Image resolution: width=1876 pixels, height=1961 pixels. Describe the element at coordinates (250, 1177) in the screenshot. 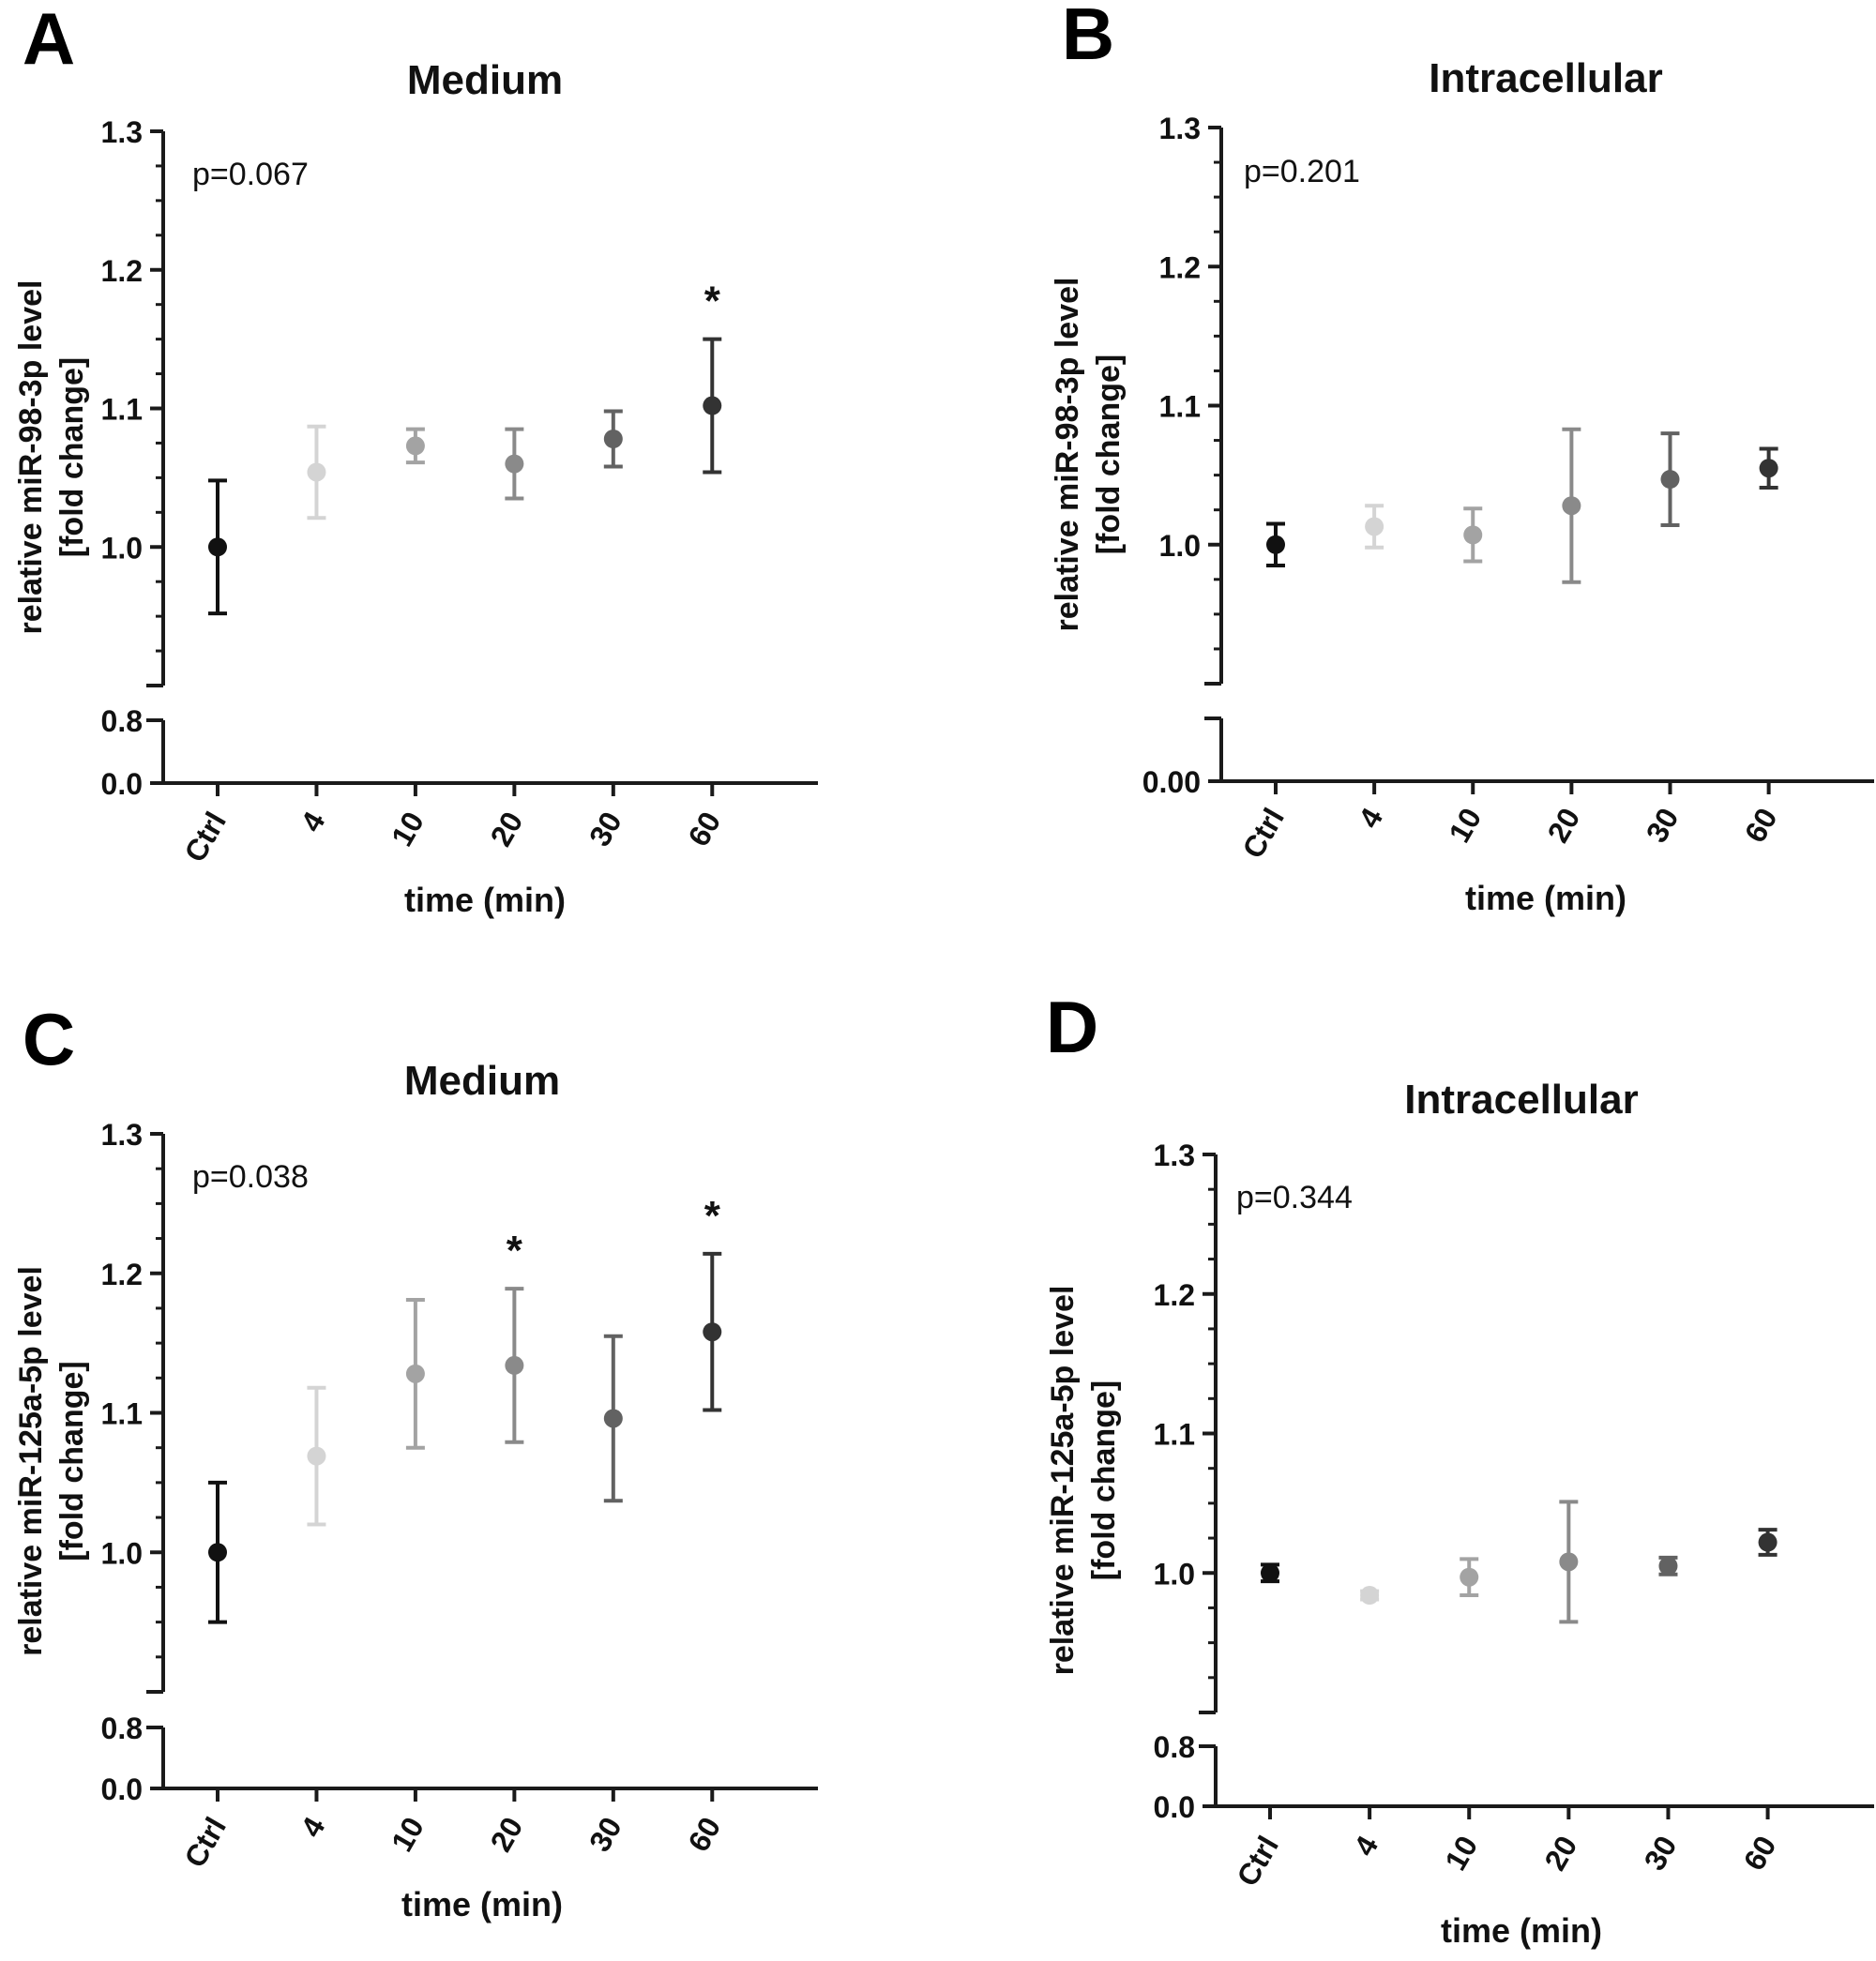

I see `p-value-label: p=0.038` at that location.